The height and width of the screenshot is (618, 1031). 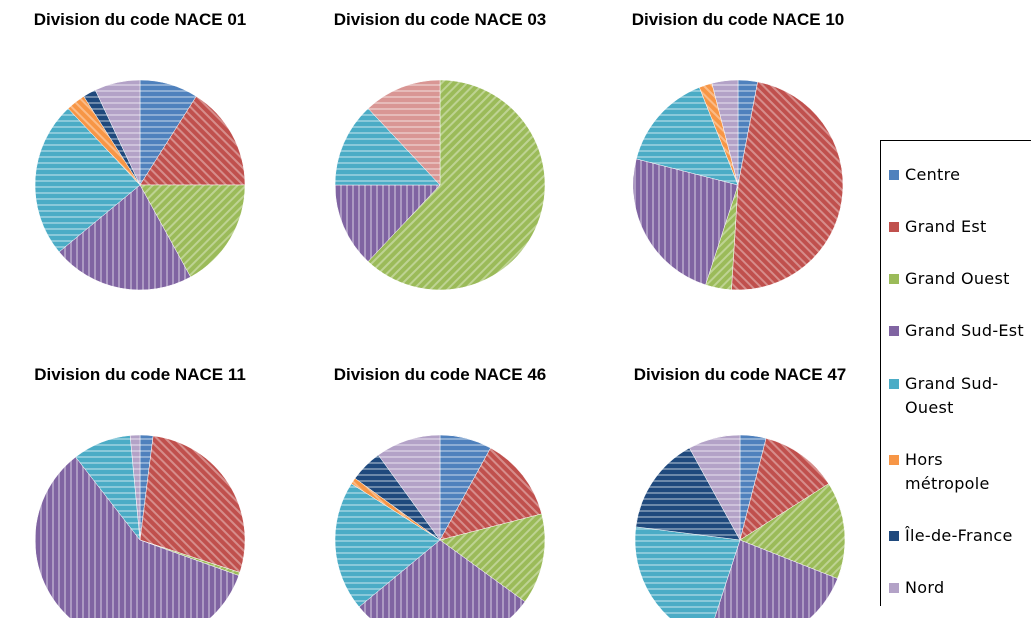 I want to click on chart-title: Division du code NACE 01, so click(x=140, y=19).